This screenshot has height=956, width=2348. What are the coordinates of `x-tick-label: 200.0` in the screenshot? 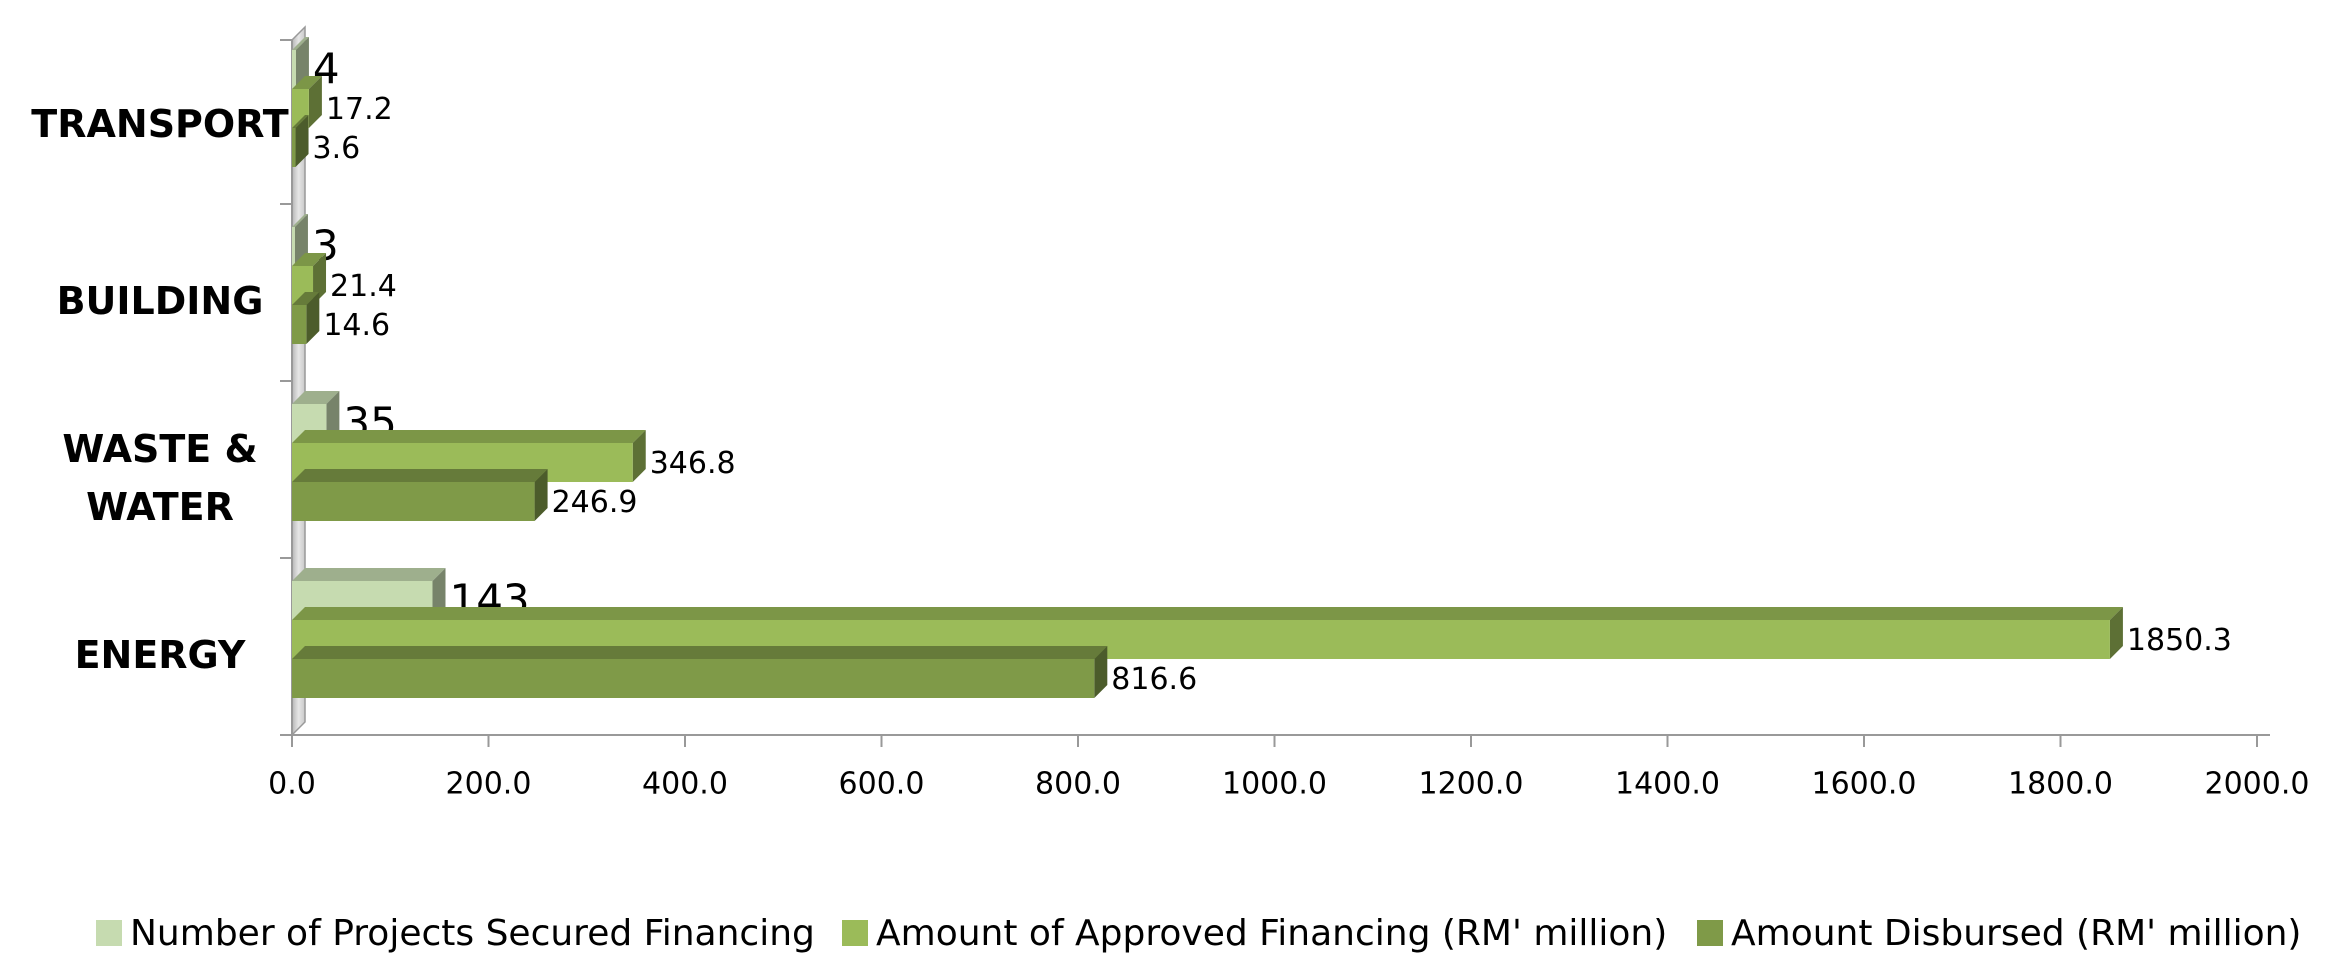 It's located at (489, 784).